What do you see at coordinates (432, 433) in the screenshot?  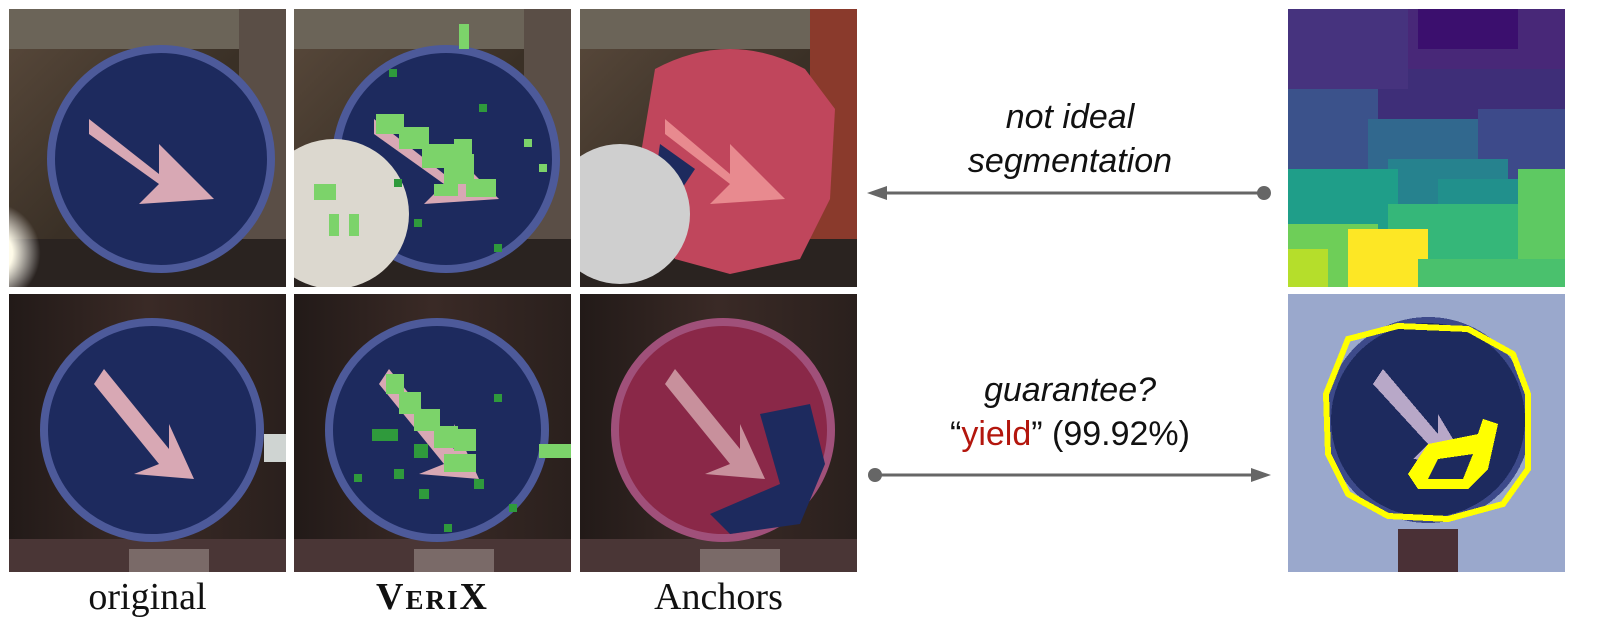 I see `image-verix-bottom` at bounding box center [432, 433].